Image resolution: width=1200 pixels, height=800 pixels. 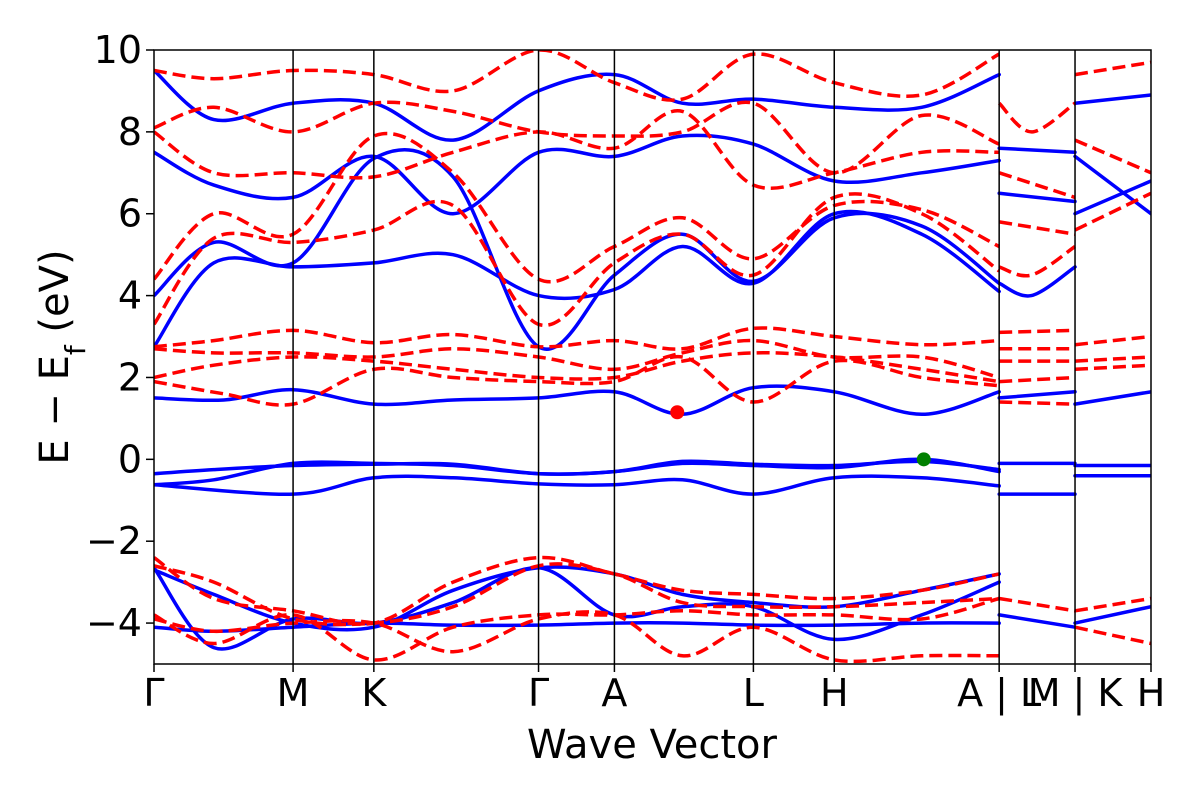 What do you see at coordinates (62, 356) in the screenshot?
I see `y-axis-label: E − Ef (eV)` at bounding box center [62, 356].